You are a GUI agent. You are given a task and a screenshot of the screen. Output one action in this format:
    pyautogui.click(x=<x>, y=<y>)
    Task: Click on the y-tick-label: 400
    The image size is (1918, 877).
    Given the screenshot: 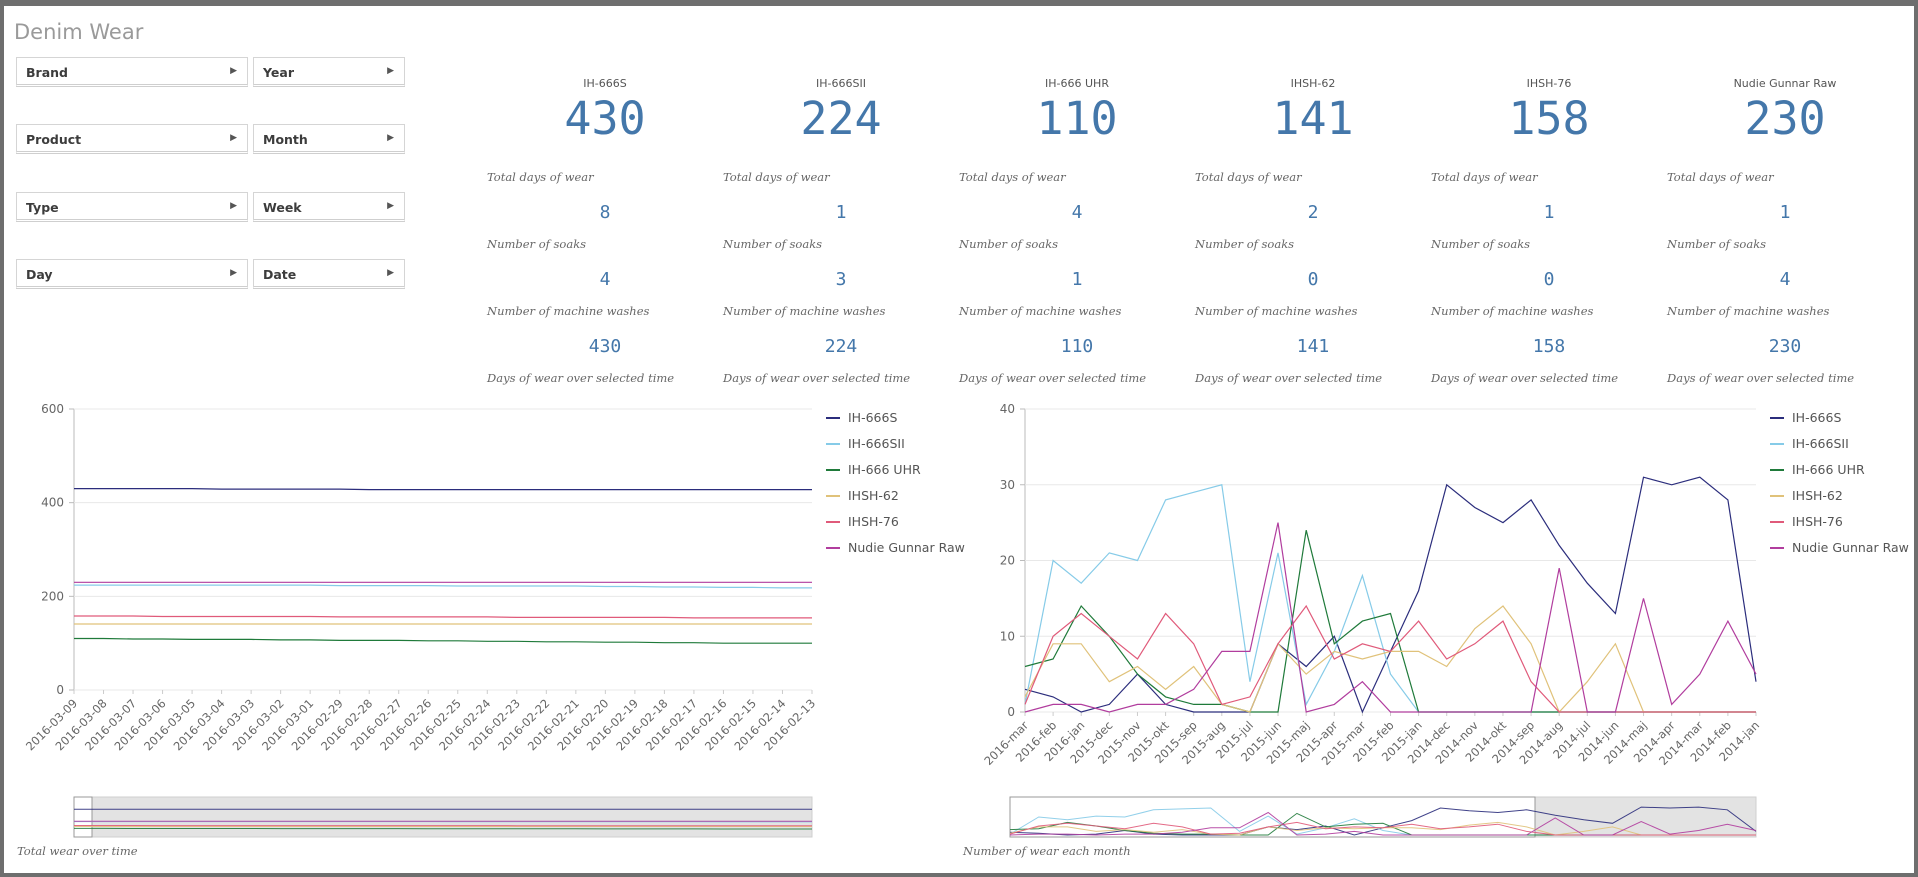 What is the action you would take?
    pyautogui.click(x=52, y=503)
    